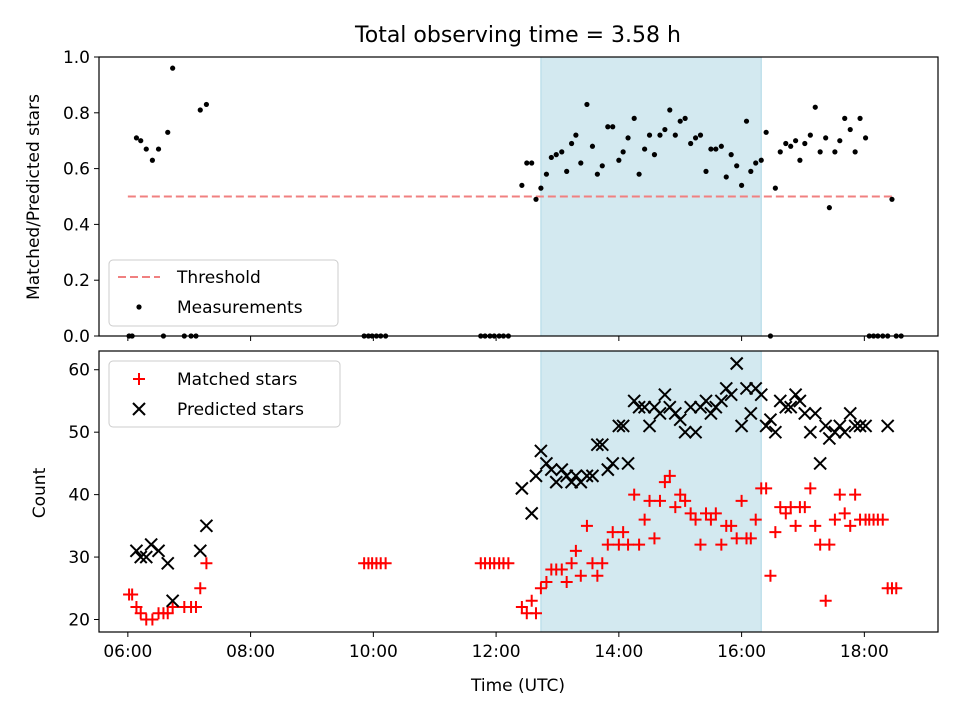 The image size is (960, 720). I want to click on x-tick-label: 08:00, so click(250, 652).